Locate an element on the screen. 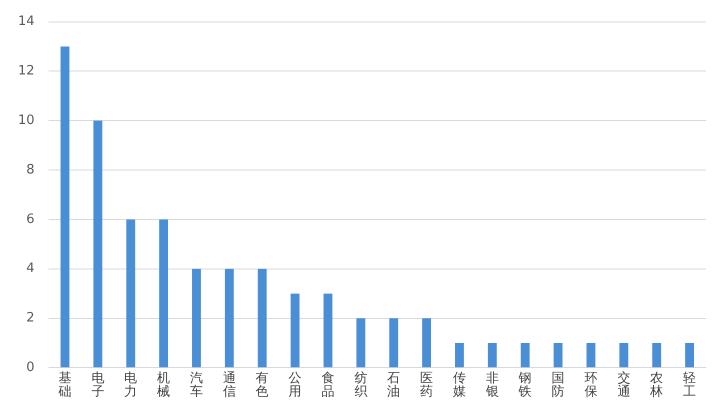 The height and width of the screenshot is (405, 720). y-tick-label: 2 is located at coordinates (30, 318).